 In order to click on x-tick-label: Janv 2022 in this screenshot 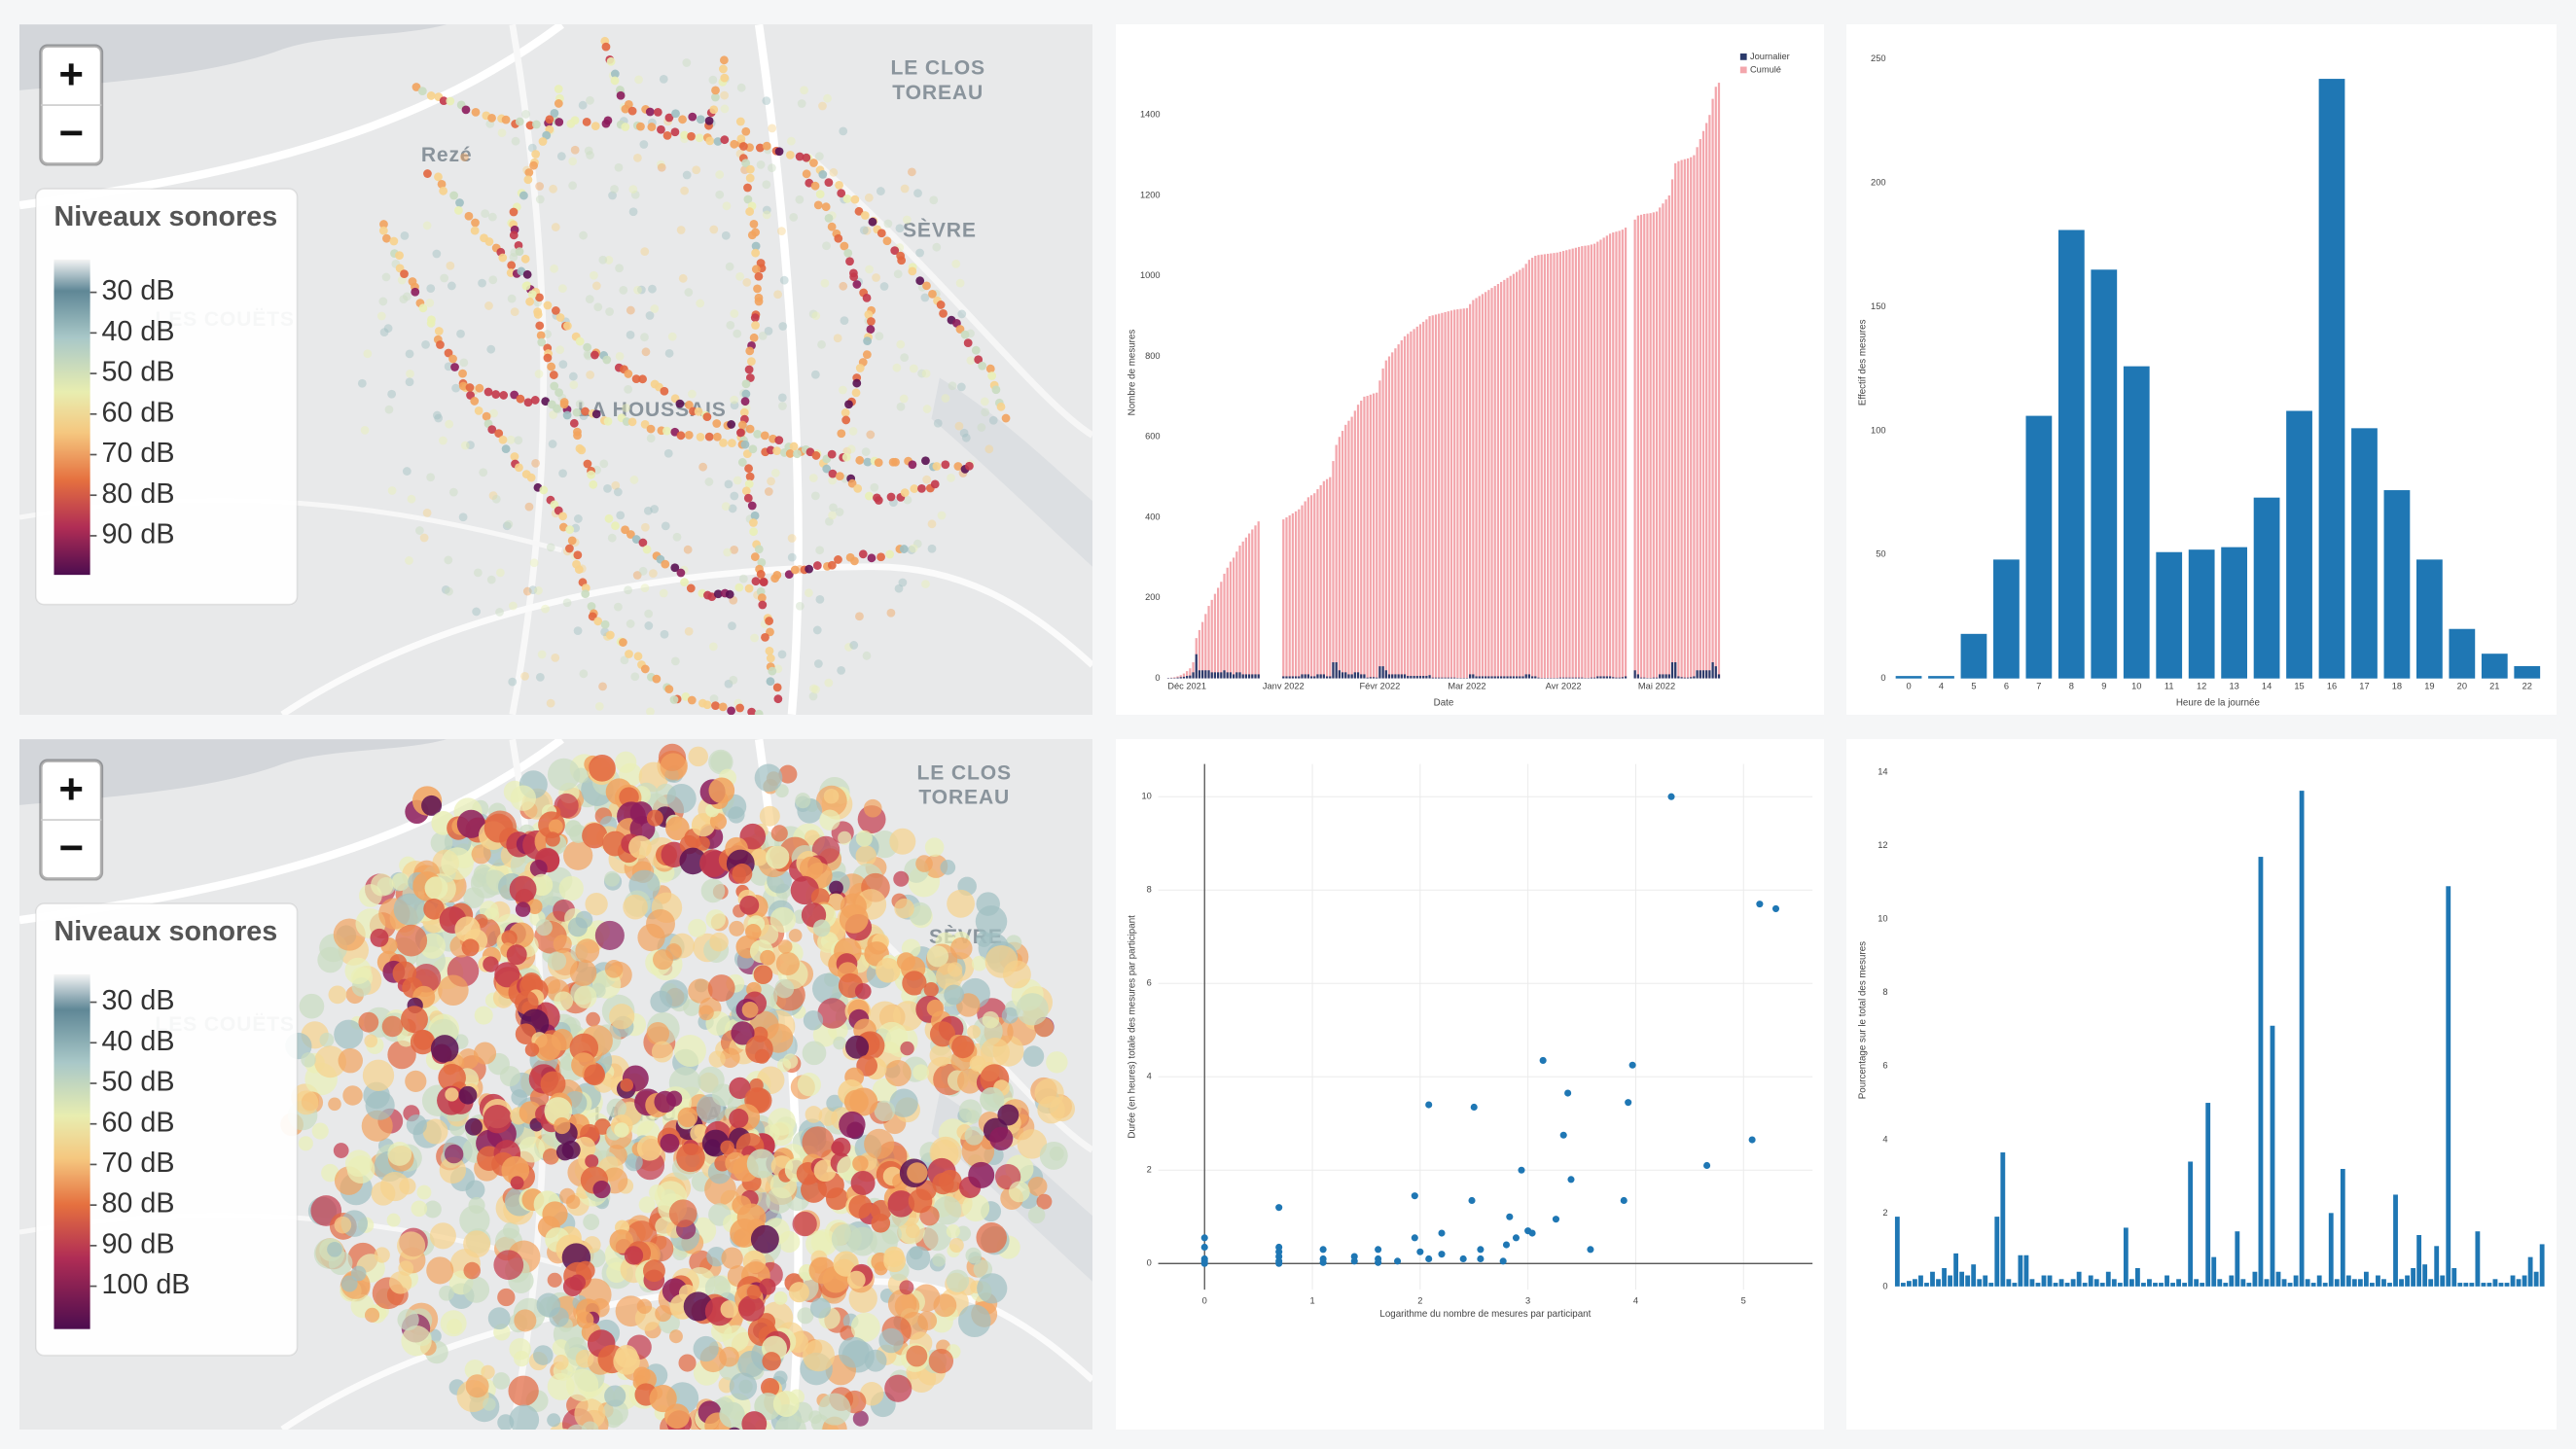, I will do `click(1284, 685)`.